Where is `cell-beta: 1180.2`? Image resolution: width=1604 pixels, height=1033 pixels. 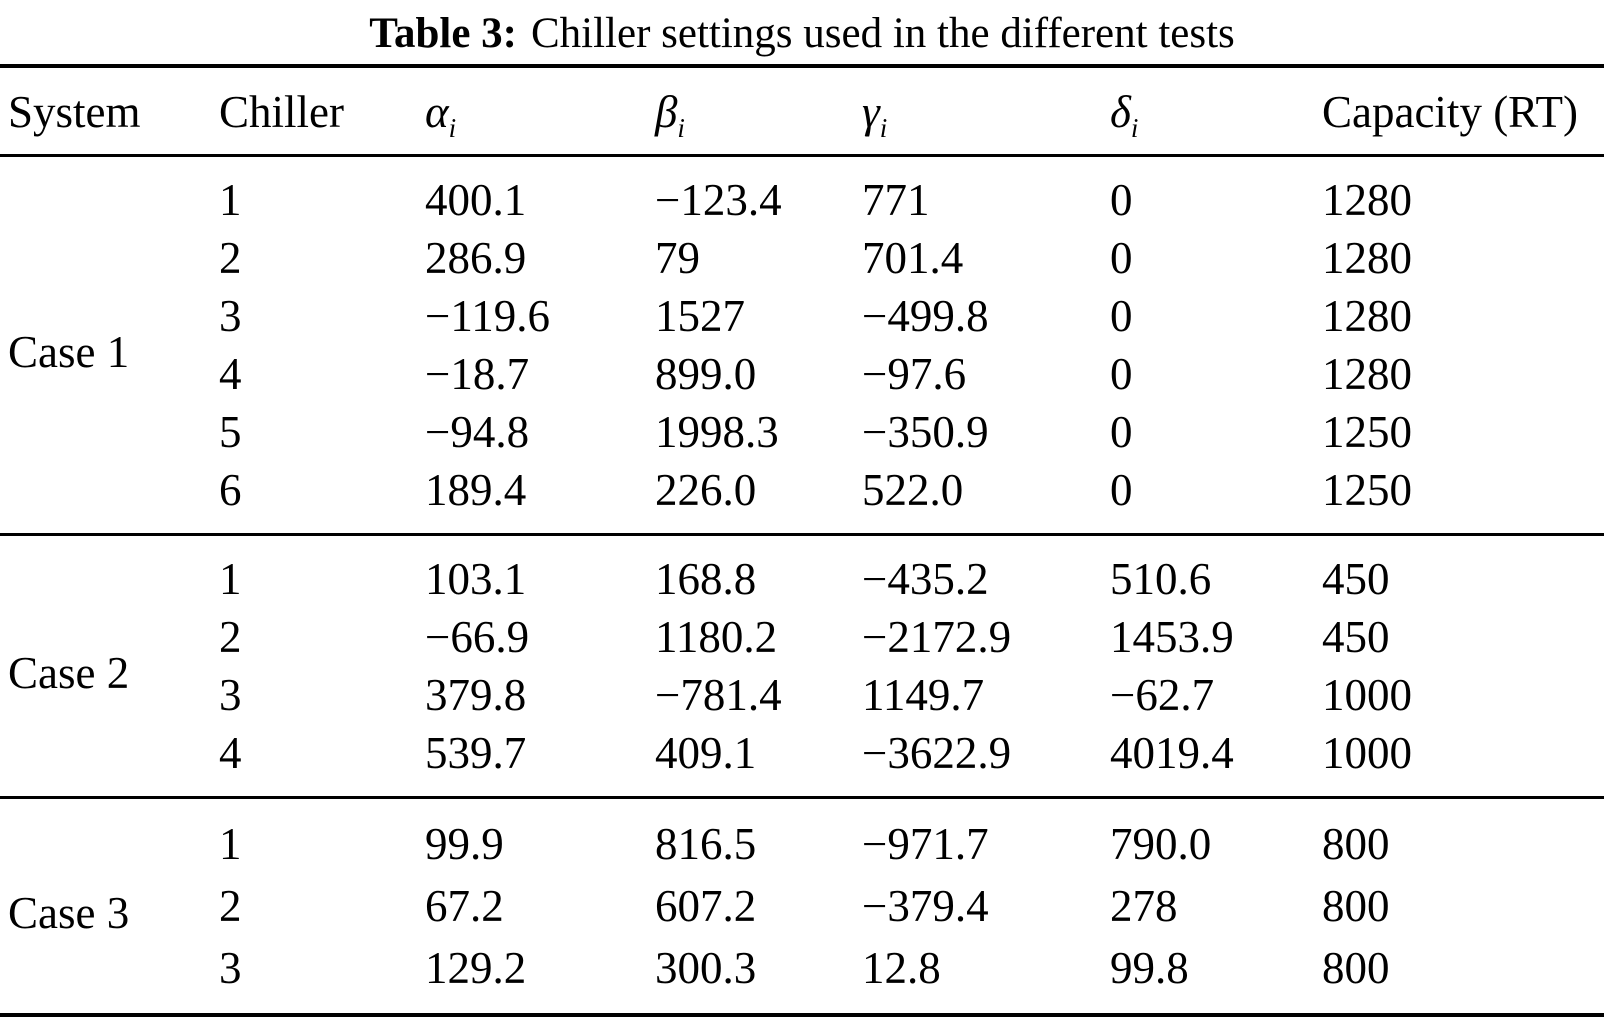 cell-beta: 1180.2 is located at coordinates (716, 637).